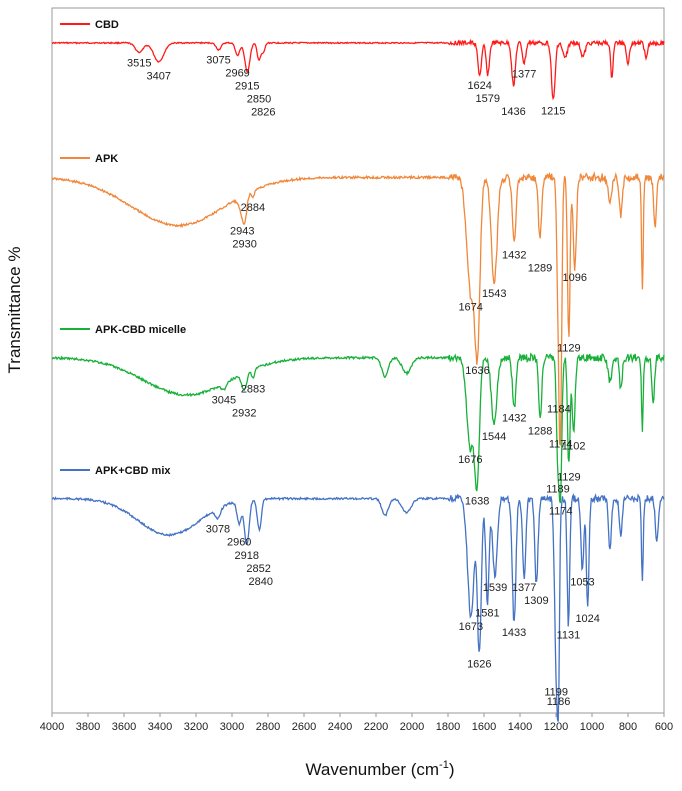 The height and width of the screenshot is (791, 682). Describe the element at coordinates (247, 556) in the screenshot. I see `peak-label: 2918` at that location.